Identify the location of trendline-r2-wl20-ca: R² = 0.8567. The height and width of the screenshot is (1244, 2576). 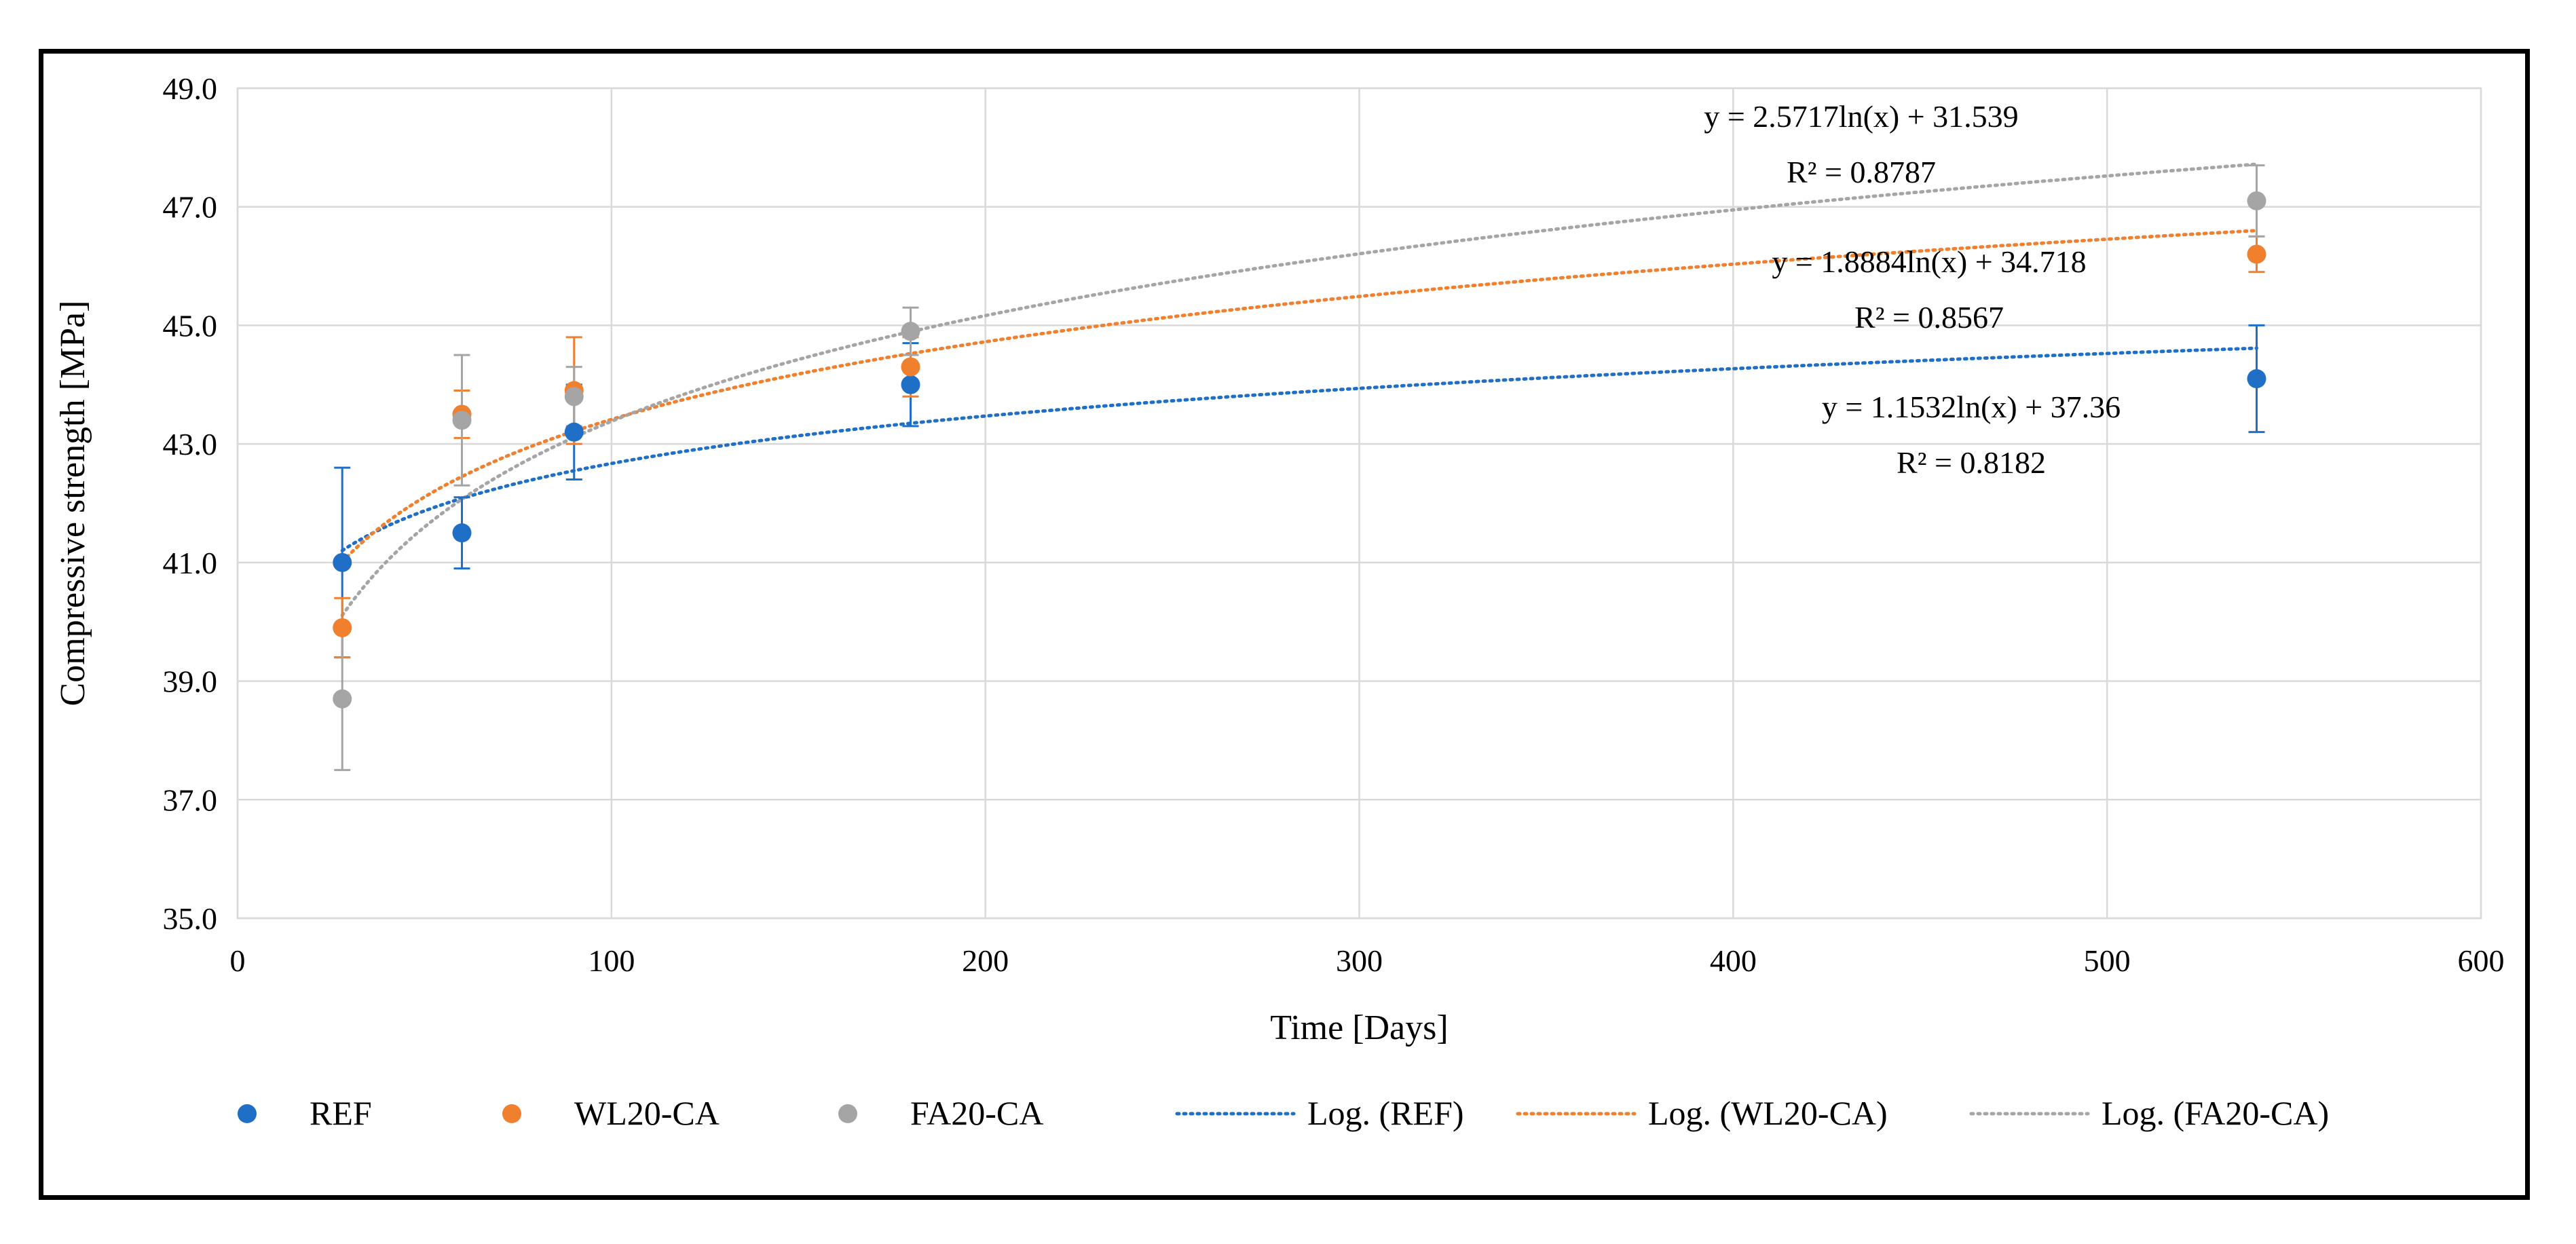
(1929, 318).